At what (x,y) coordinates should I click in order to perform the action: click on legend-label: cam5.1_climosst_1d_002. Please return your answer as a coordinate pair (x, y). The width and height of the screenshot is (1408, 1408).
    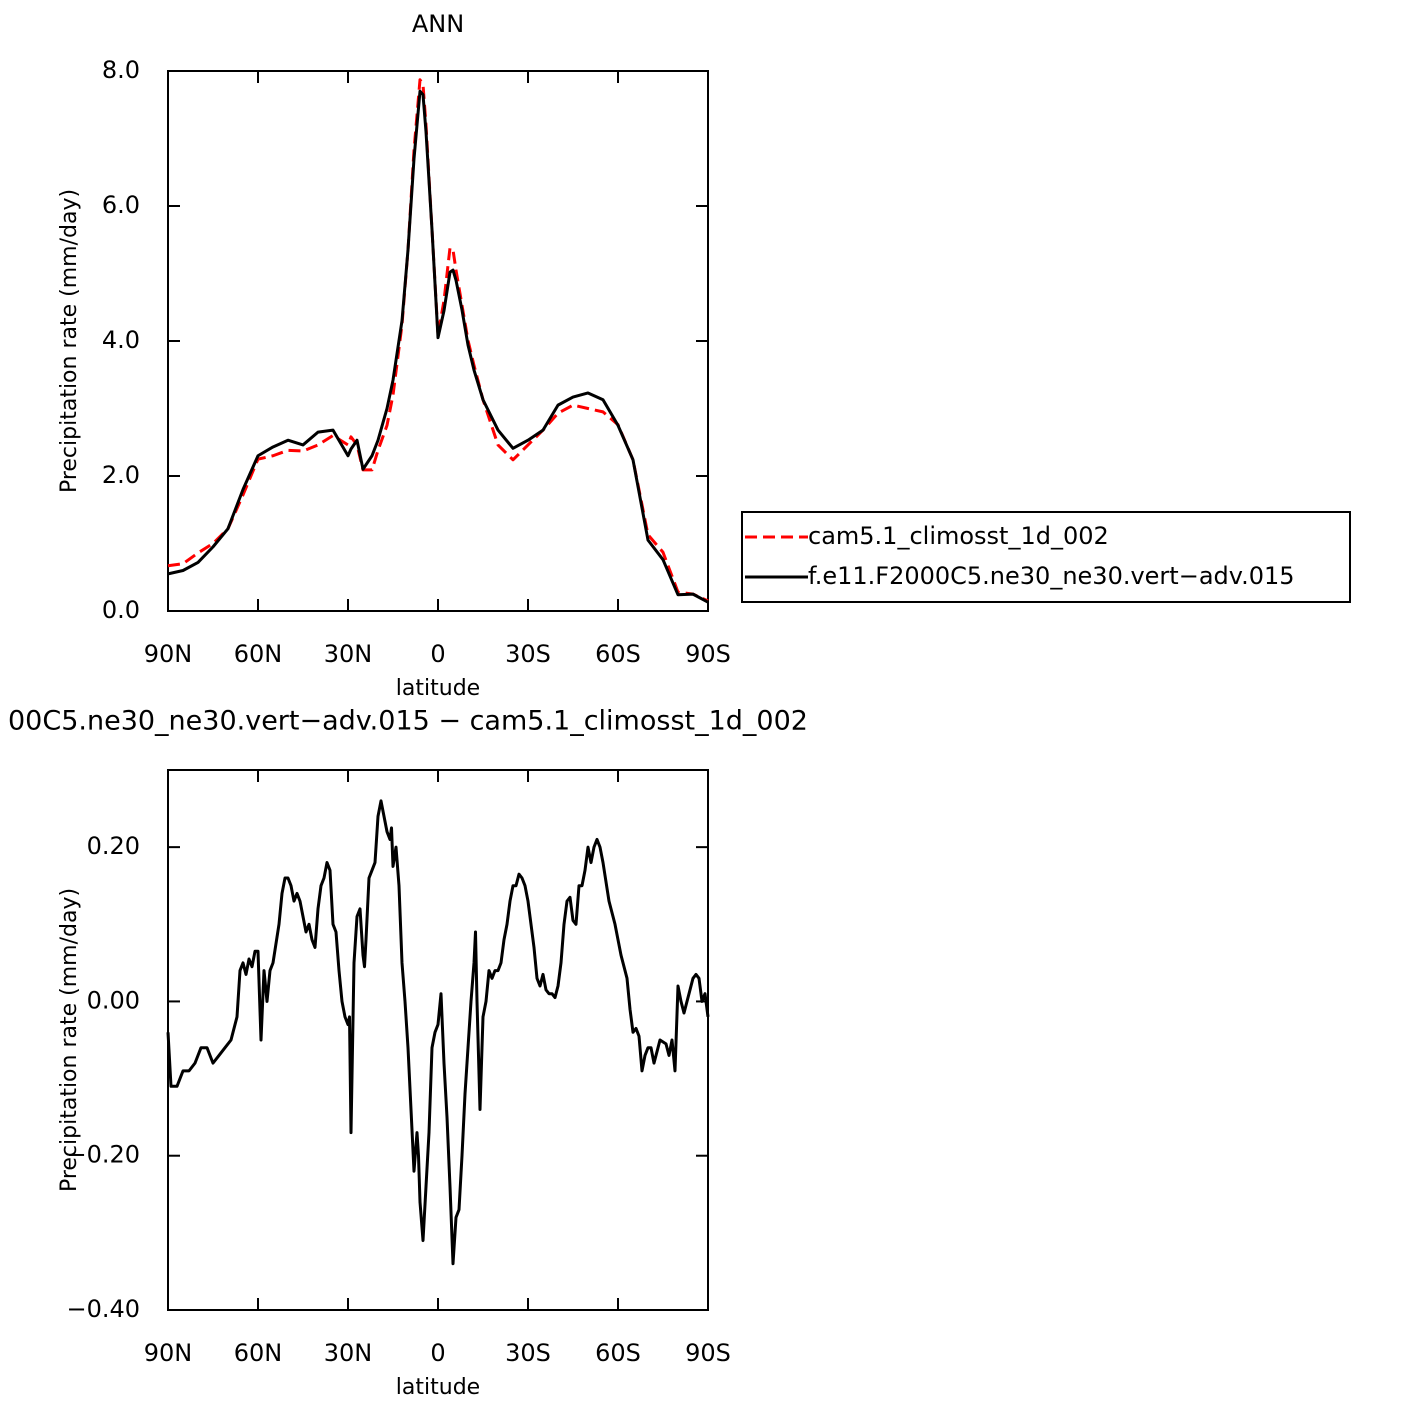
    Looking at the image, I should click on (958, 536).